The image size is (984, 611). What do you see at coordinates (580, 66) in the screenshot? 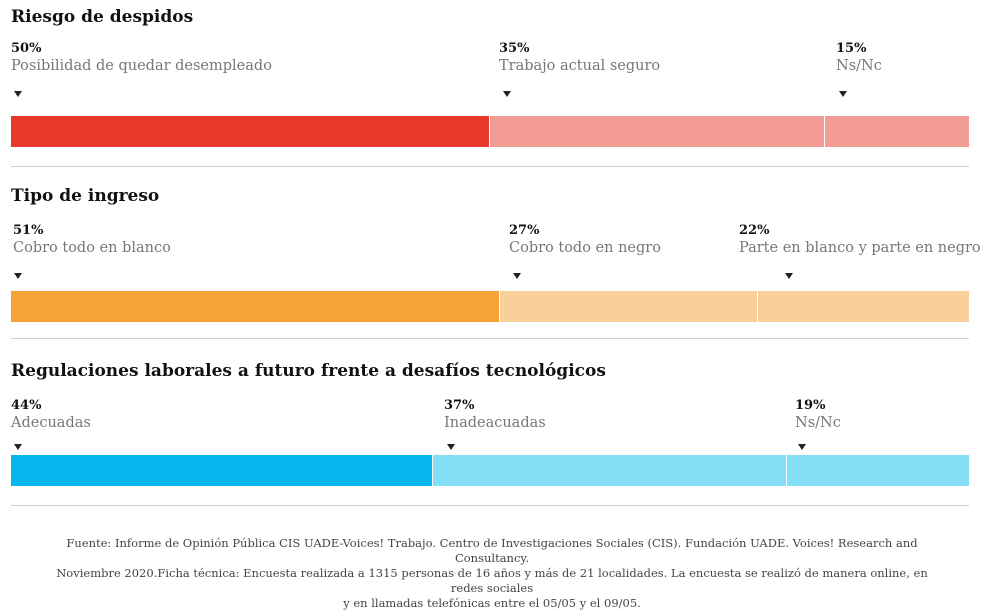
I see `category-label: Trabajo actual seguro` at bounding box center [580, 66].